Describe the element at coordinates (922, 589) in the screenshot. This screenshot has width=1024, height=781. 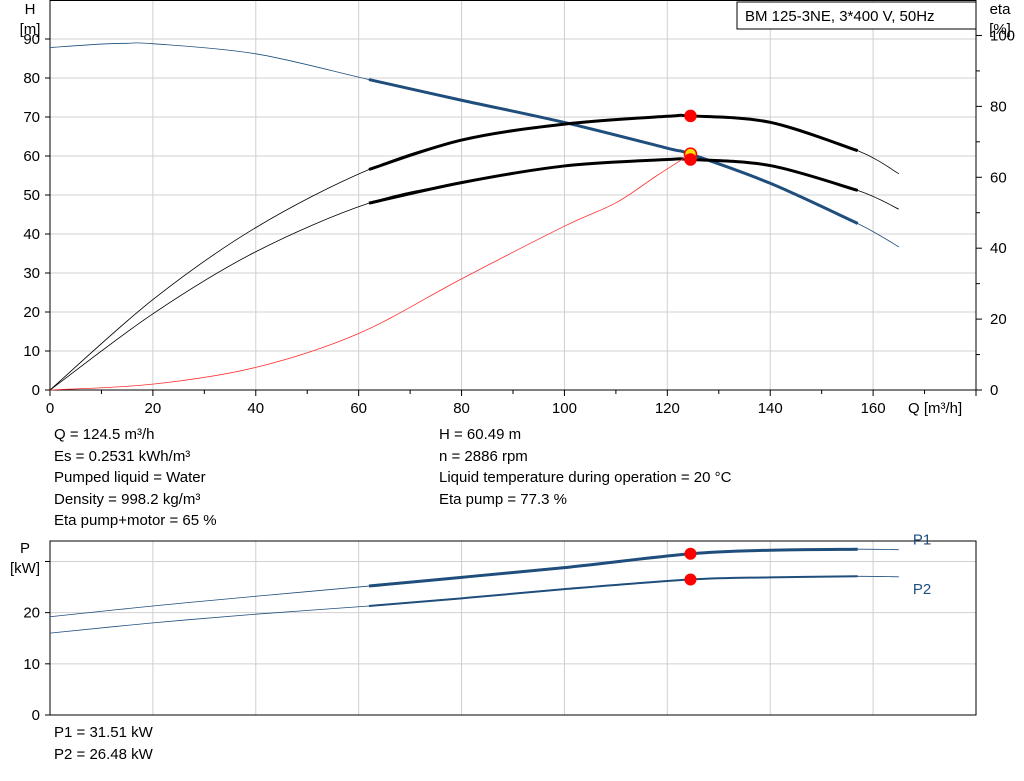
I see `power-legend-p2: P2` at that location.